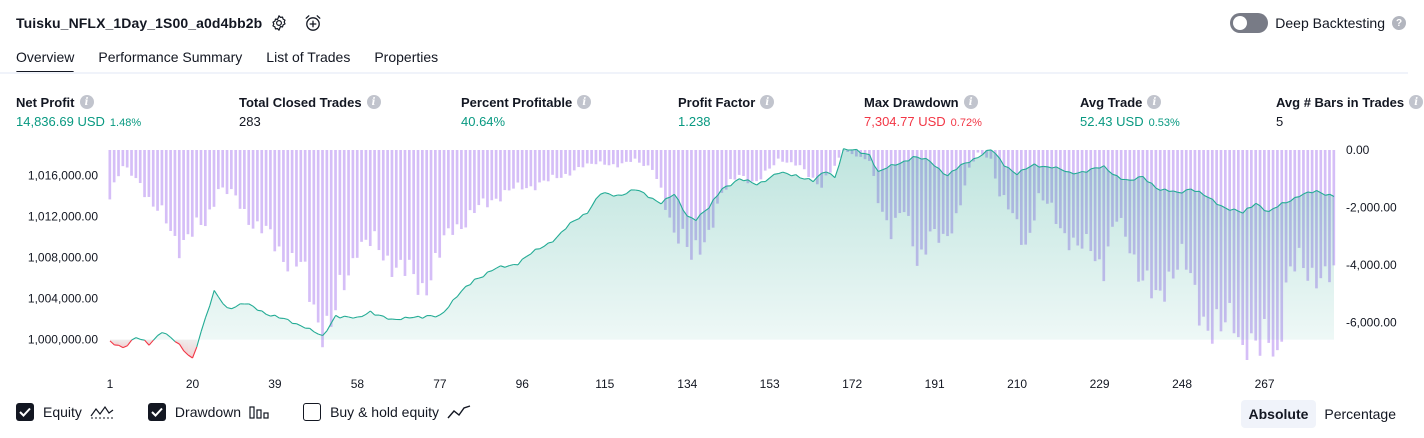 The height and width of the screenshot is (438, 1424). Describe the element at coordinates (905, 121) in the screenshot. I see `metric-value: 7,304.77 USD` at that location.